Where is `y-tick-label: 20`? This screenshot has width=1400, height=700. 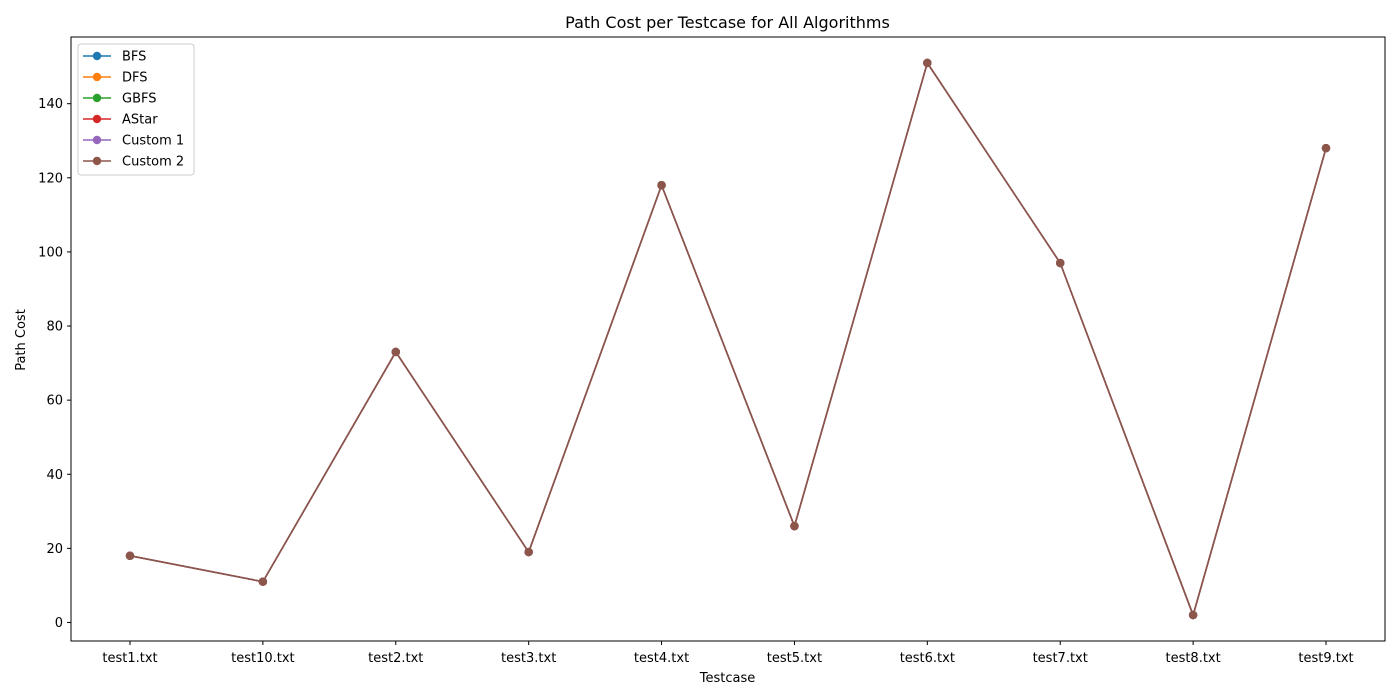 y-tick-label: 20 is located at coordinates (54, 549).